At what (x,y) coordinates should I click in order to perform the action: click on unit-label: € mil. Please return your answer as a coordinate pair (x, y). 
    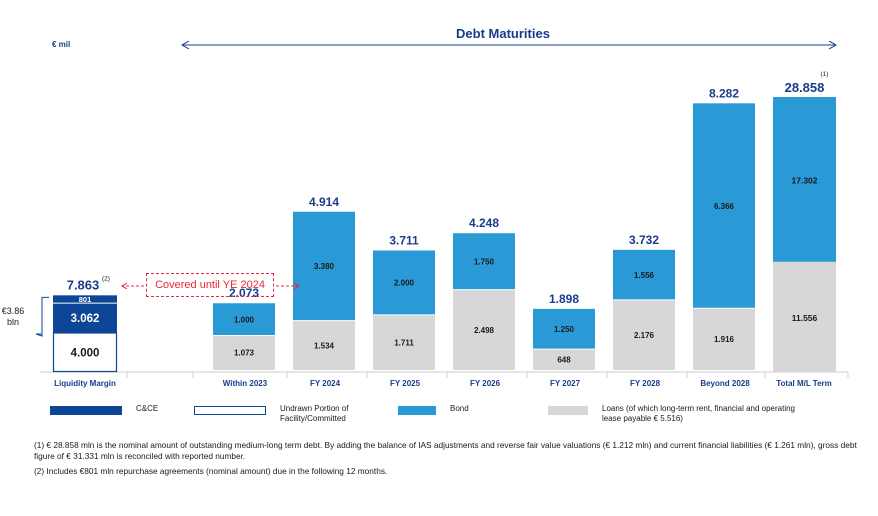
    Looking at the image, I should click on (61, 44).